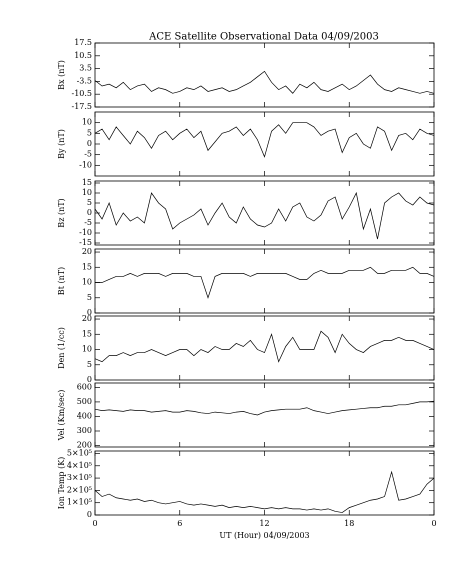 Image resolution: width=453 pixels, height=566 pixels. Describe the element at coordinates (61, 144) in the screenshot. I see `y-axis-label: By (nT)` at that location.